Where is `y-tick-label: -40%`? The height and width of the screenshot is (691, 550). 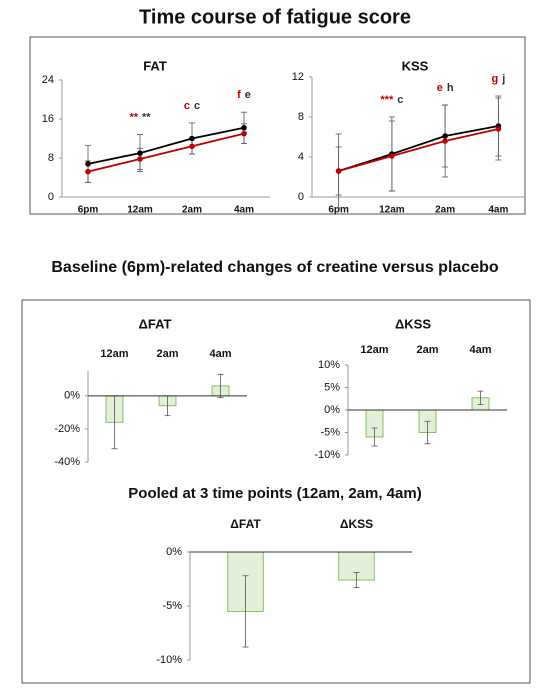
y-tick-label: -40% is located at coordinates (67, 462).